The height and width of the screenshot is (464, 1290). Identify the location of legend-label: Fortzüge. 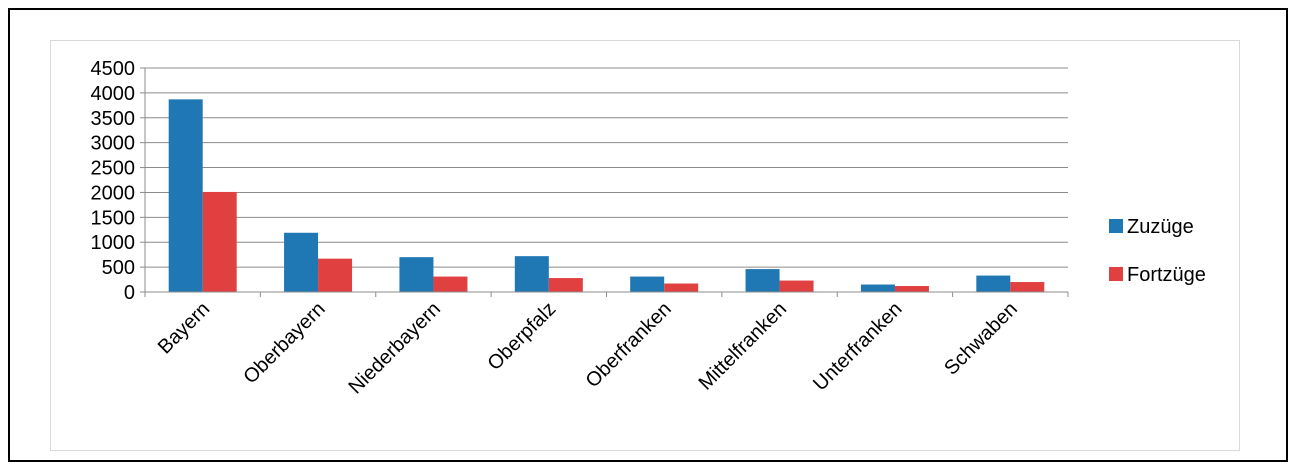
(1166, 275).